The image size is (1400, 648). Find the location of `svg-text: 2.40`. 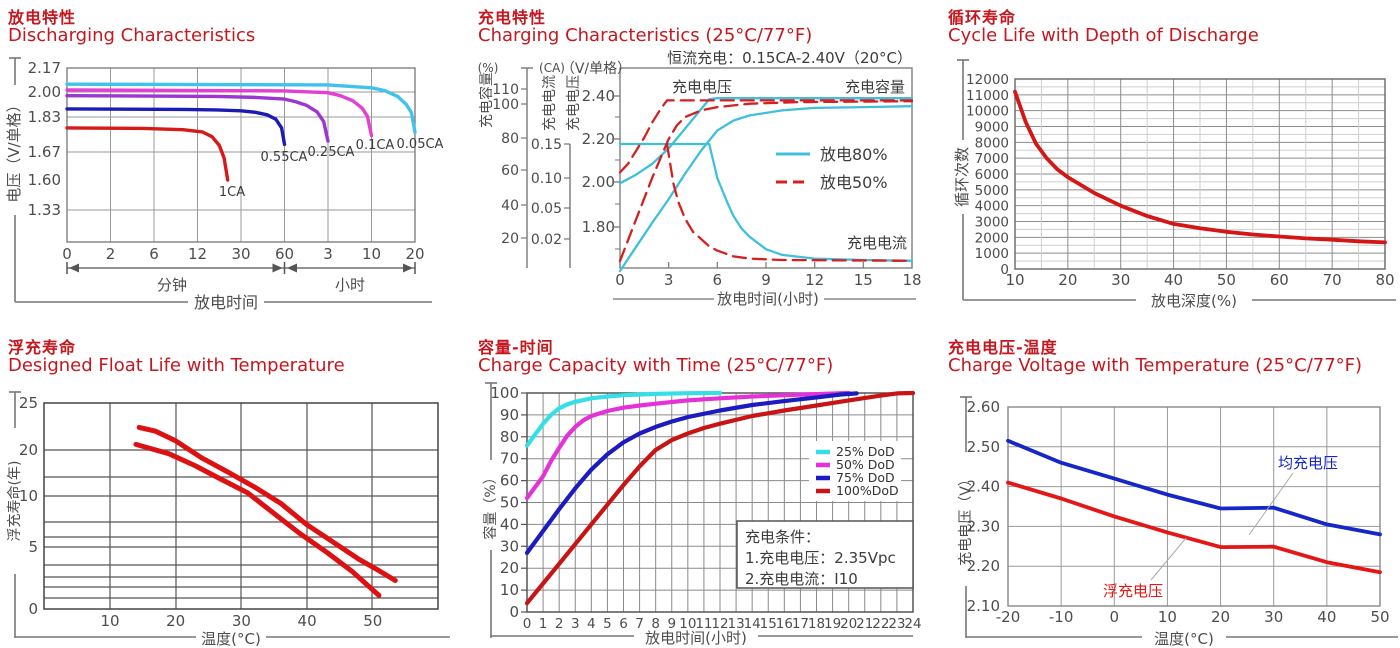

svg-text: 2.40 is located at coordinates (983, 487).